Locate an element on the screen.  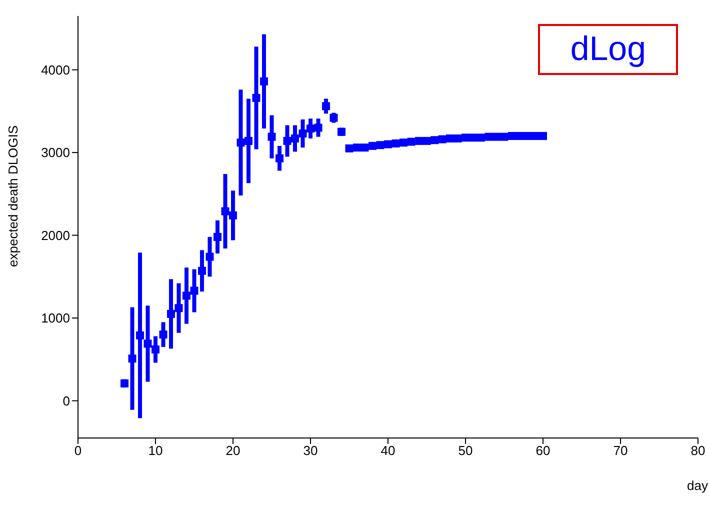
x-tick-label: 30 is located at coordinates (310, 450).